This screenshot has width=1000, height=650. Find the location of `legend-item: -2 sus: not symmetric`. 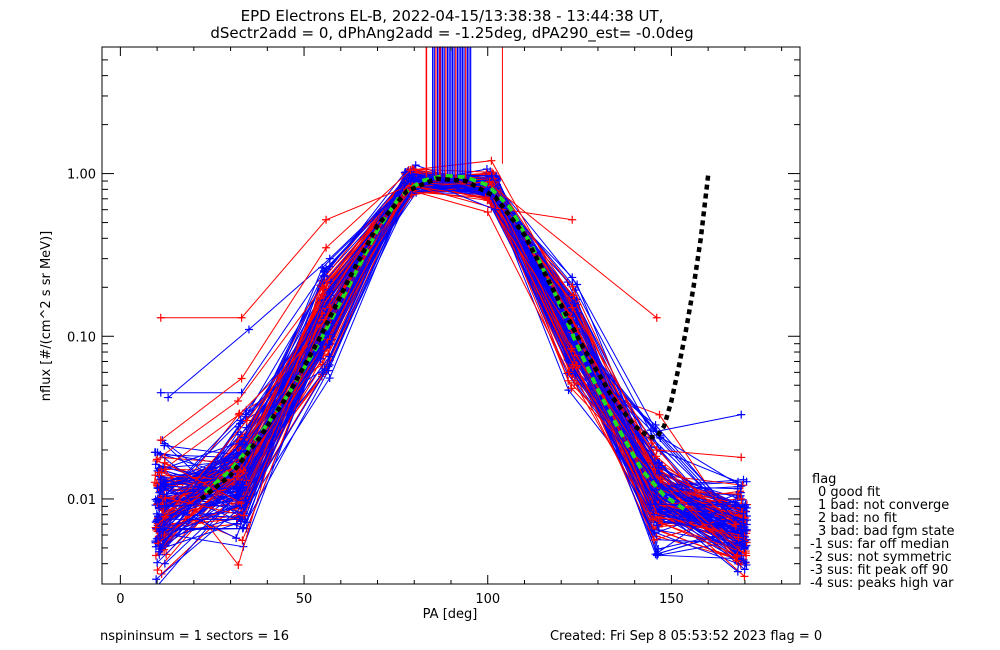

legend-item: -2 sus: not symmetric is located at coordinates (881, 557).